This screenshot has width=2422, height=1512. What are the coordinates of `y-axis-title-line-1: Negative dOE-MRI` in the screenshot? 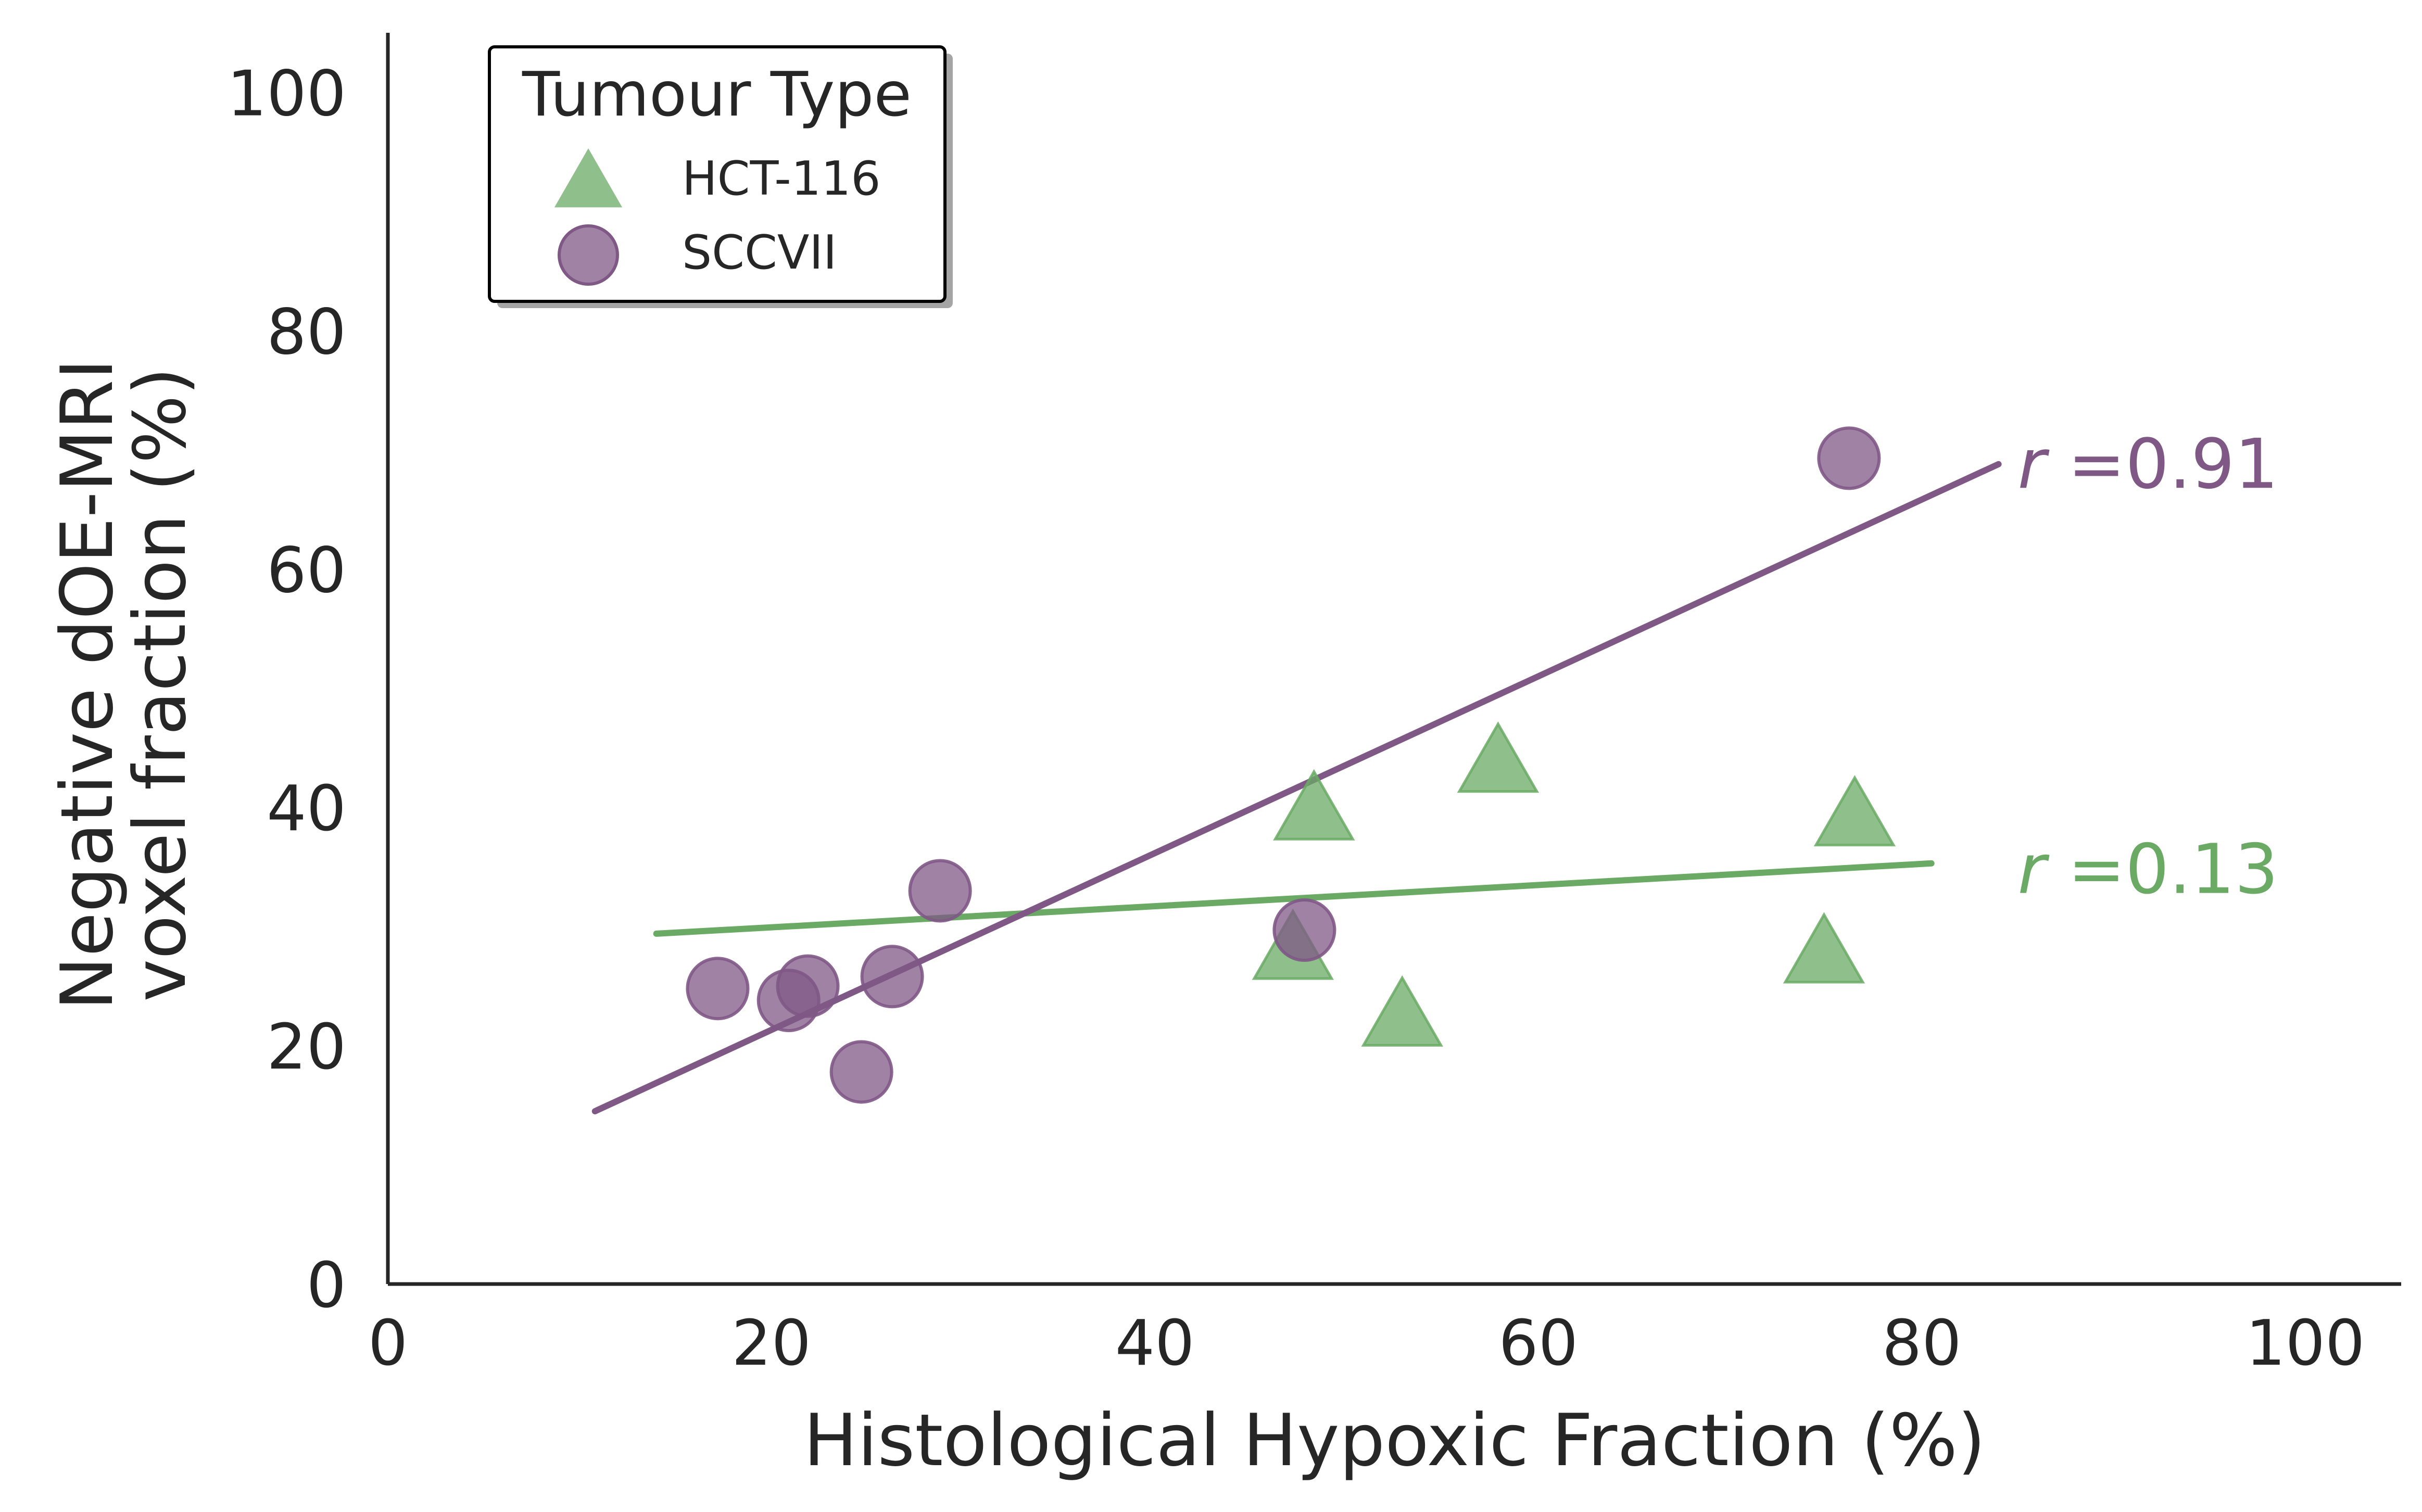 It's located at (87, 684).